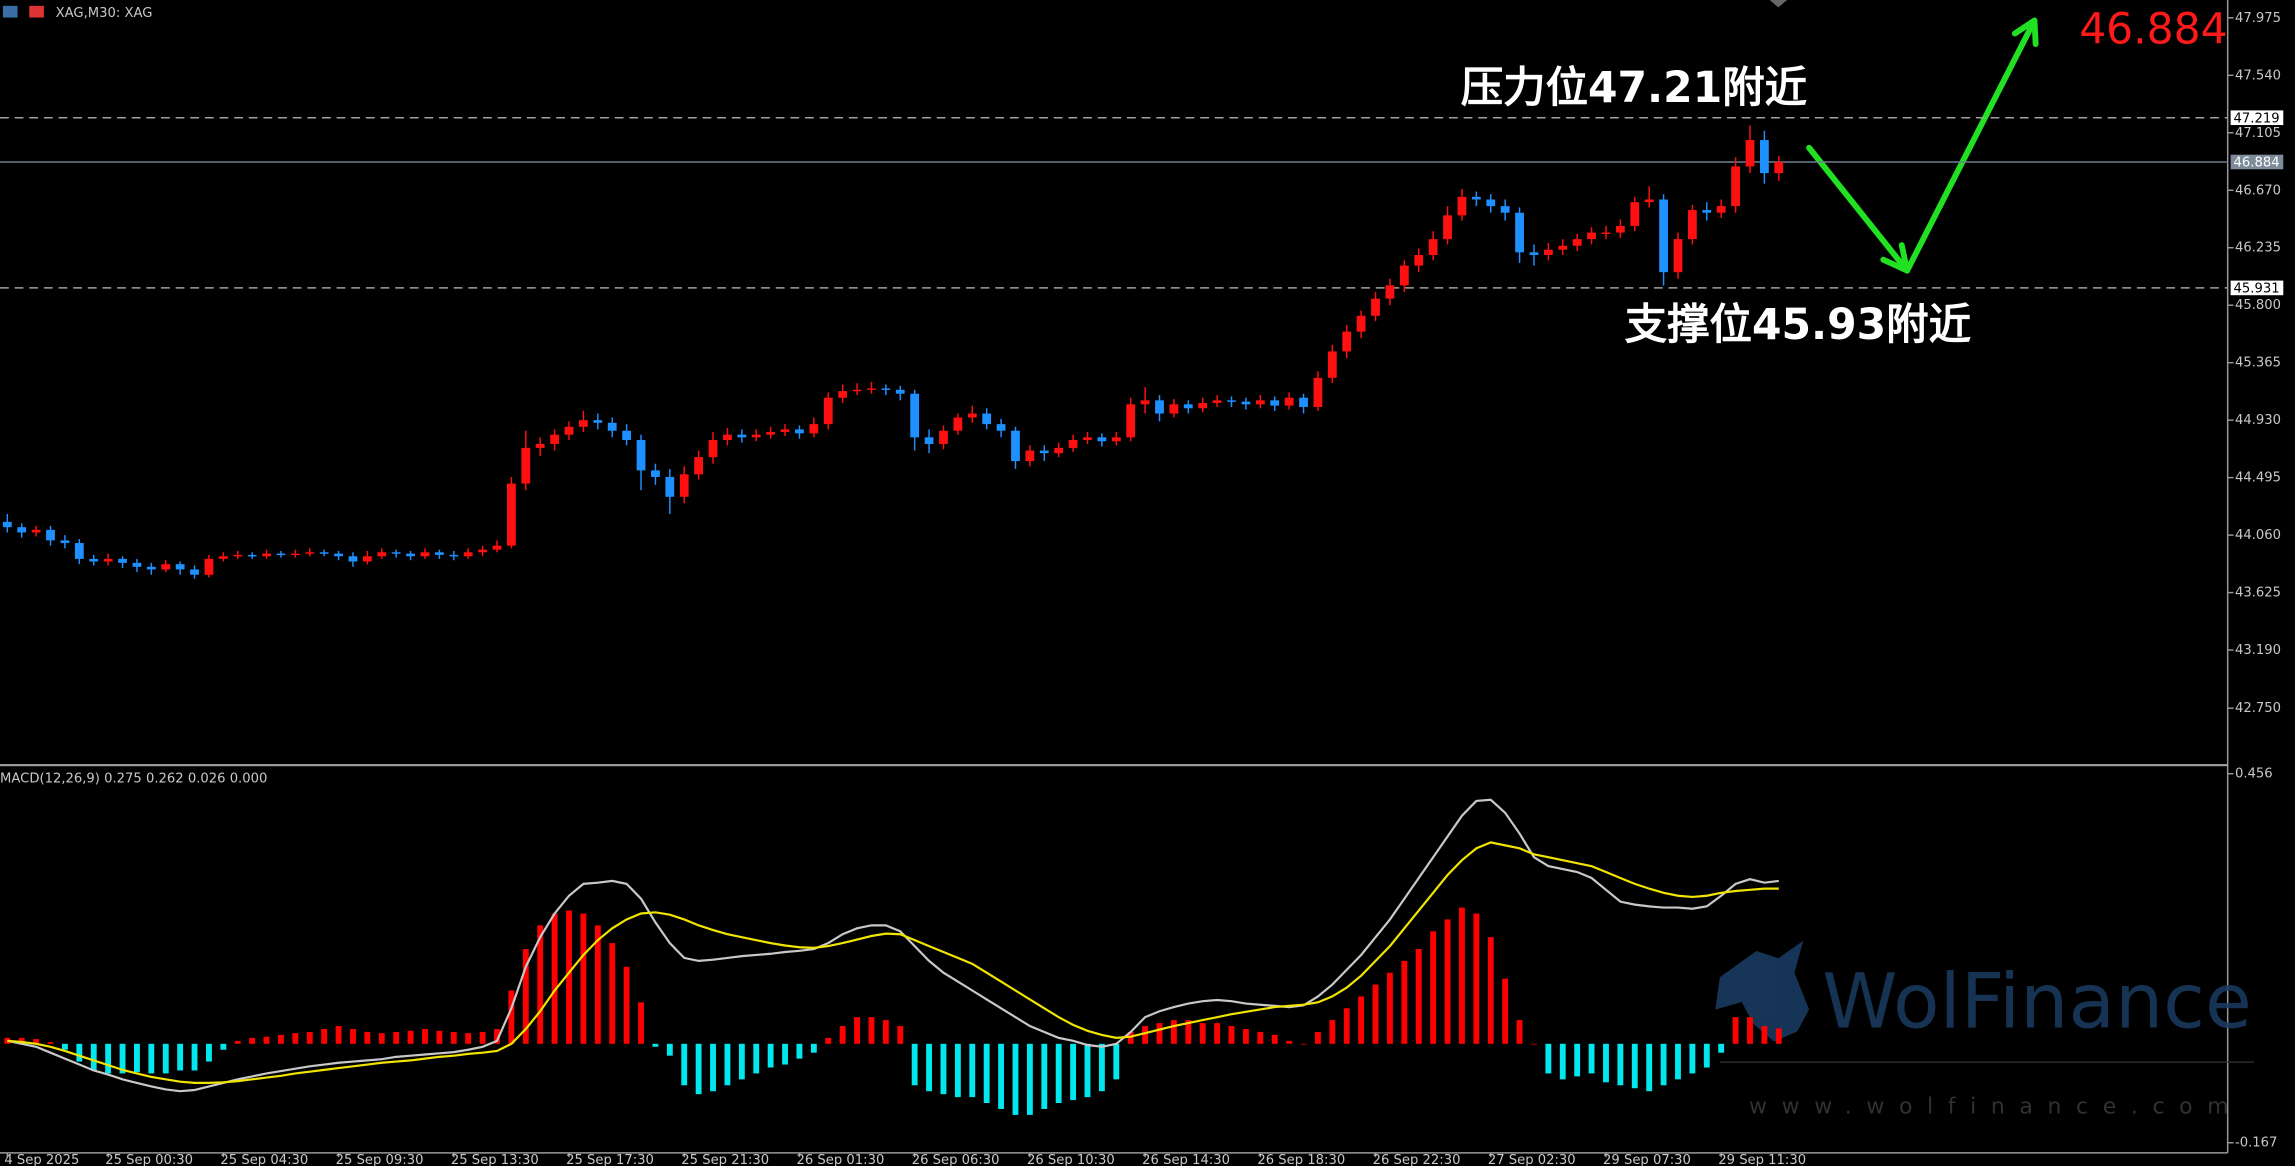 The width and height of the screenshot is (2295, 1166). Describe the element at coordinates (1798, 325) in the screenshot. I see `support-note: 支撑位45.93附近` at that location.